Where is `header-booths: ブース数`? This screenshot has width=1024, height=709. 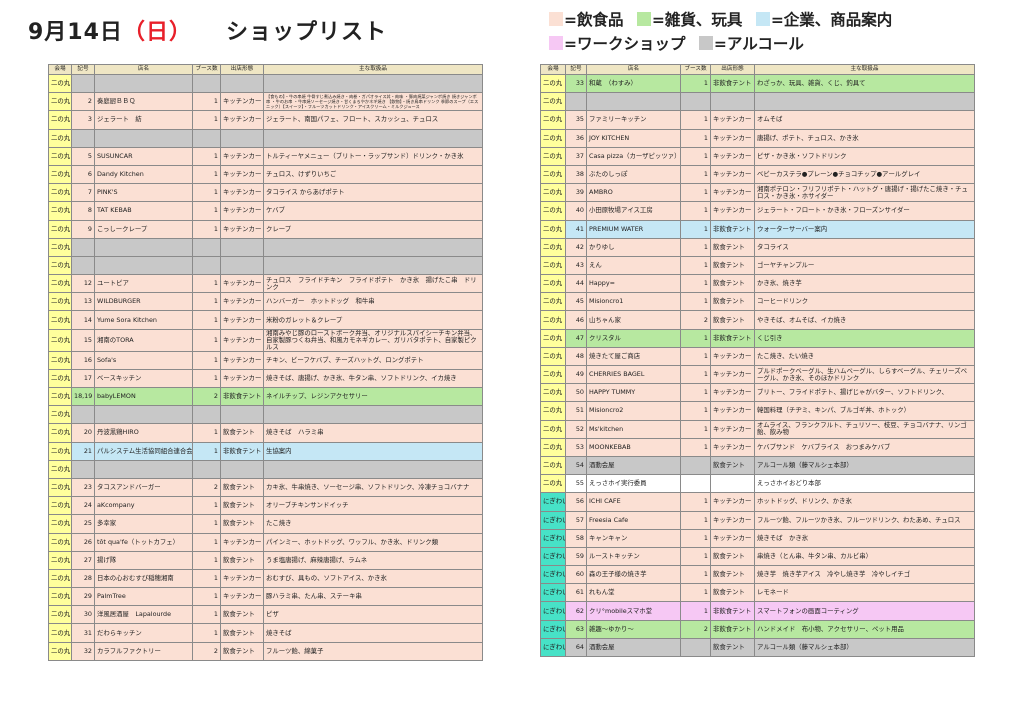 header-booths: ブース数 is located at coordinates (695, 69).